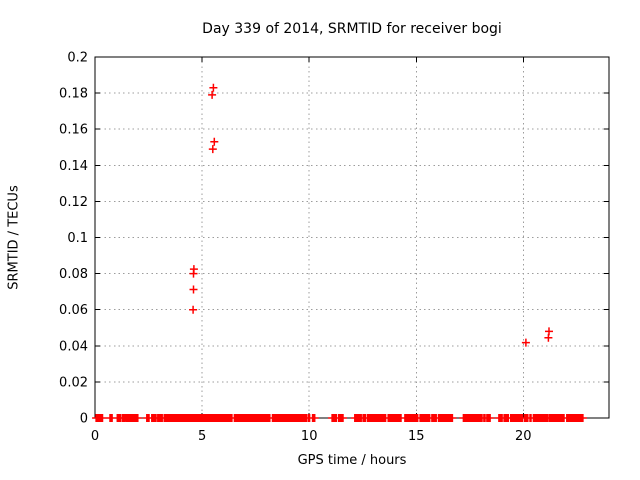 The image size is (640, 480). What do you see at coordinates (73, 382) in the screenshot?
I see `y-tick-label: 0.02` at bounding box center [73, 382].